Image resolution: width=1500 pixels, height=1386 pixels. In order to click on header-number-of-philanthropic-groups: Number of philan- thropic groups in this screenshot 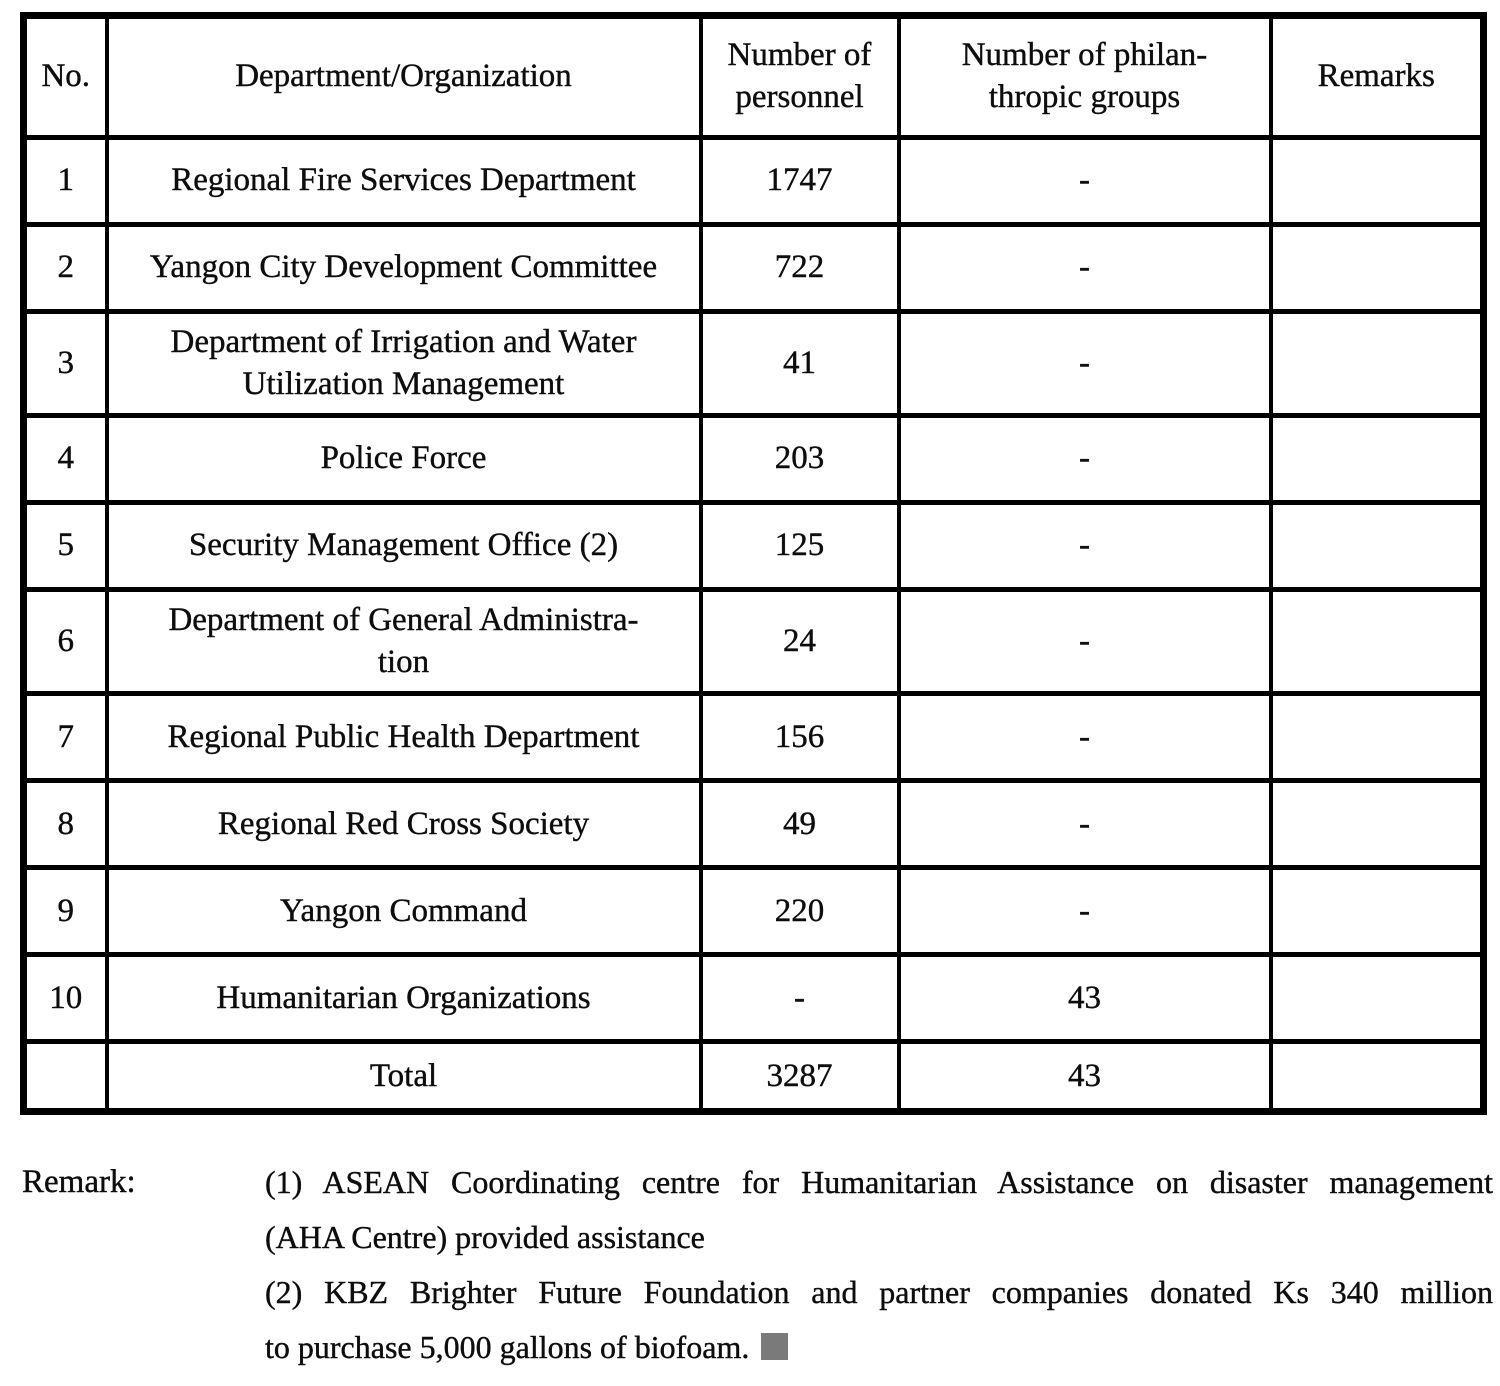, I will do `click(1084, 76)`.